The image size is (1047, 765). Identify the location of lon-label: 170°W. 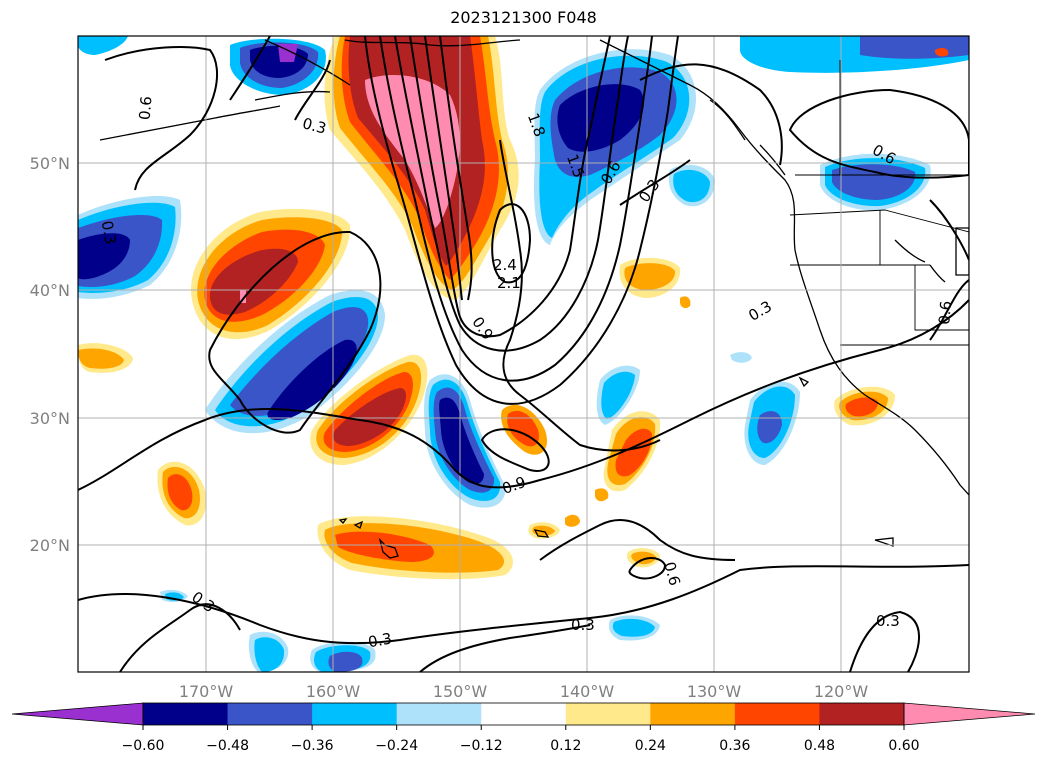
(206, 691).